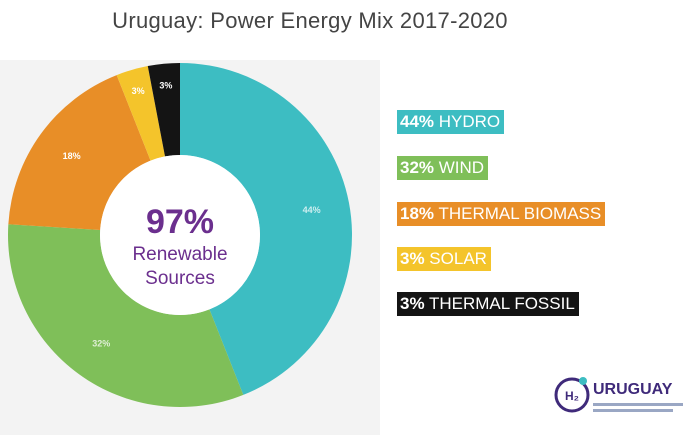 This screenshot has width=699, height=435. I want to click on slice-thermal-fossil, so click(163, 110).